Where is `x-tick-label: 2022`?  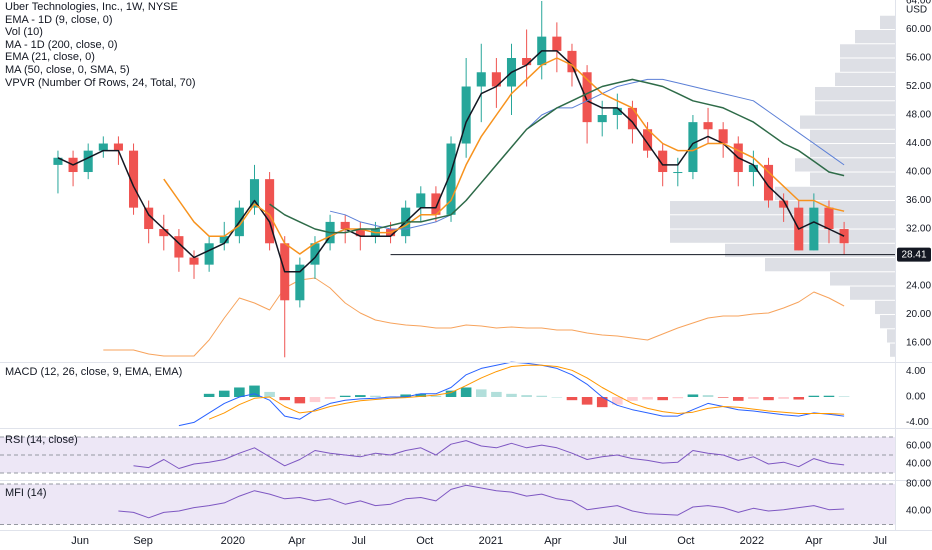 x-tick-label: 2022 is located at coordinates (752, 541).